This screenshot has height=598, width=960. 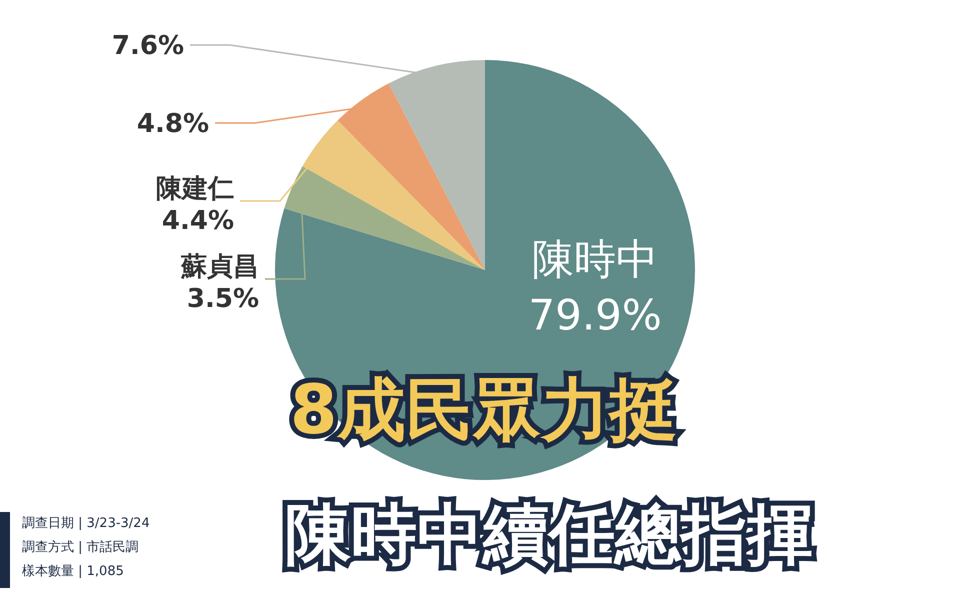 What do you see at coordinates (195, 189) in the screenshot?
I see `slice-label: 陳建仁` at bounding box center [195, 189].